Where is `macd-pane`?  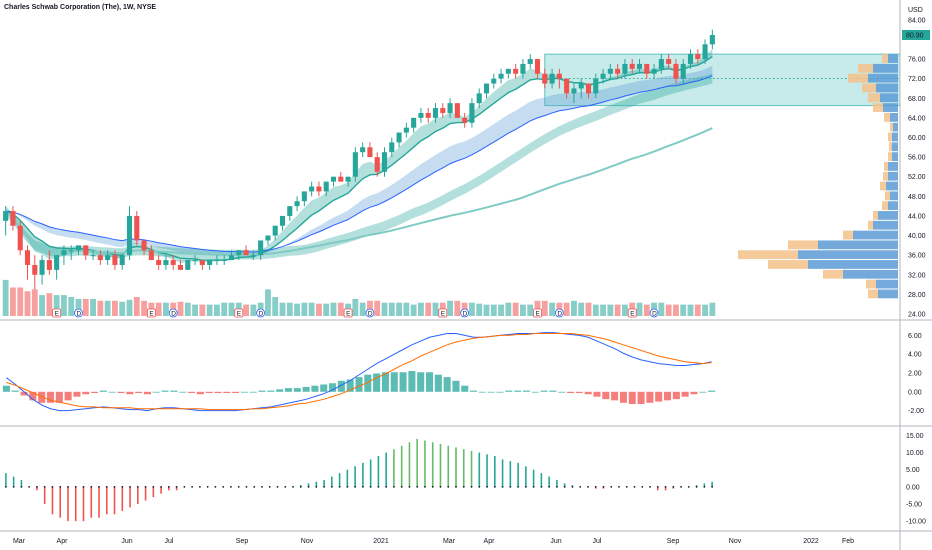 macd-pane is located at coordinates (359, 372).